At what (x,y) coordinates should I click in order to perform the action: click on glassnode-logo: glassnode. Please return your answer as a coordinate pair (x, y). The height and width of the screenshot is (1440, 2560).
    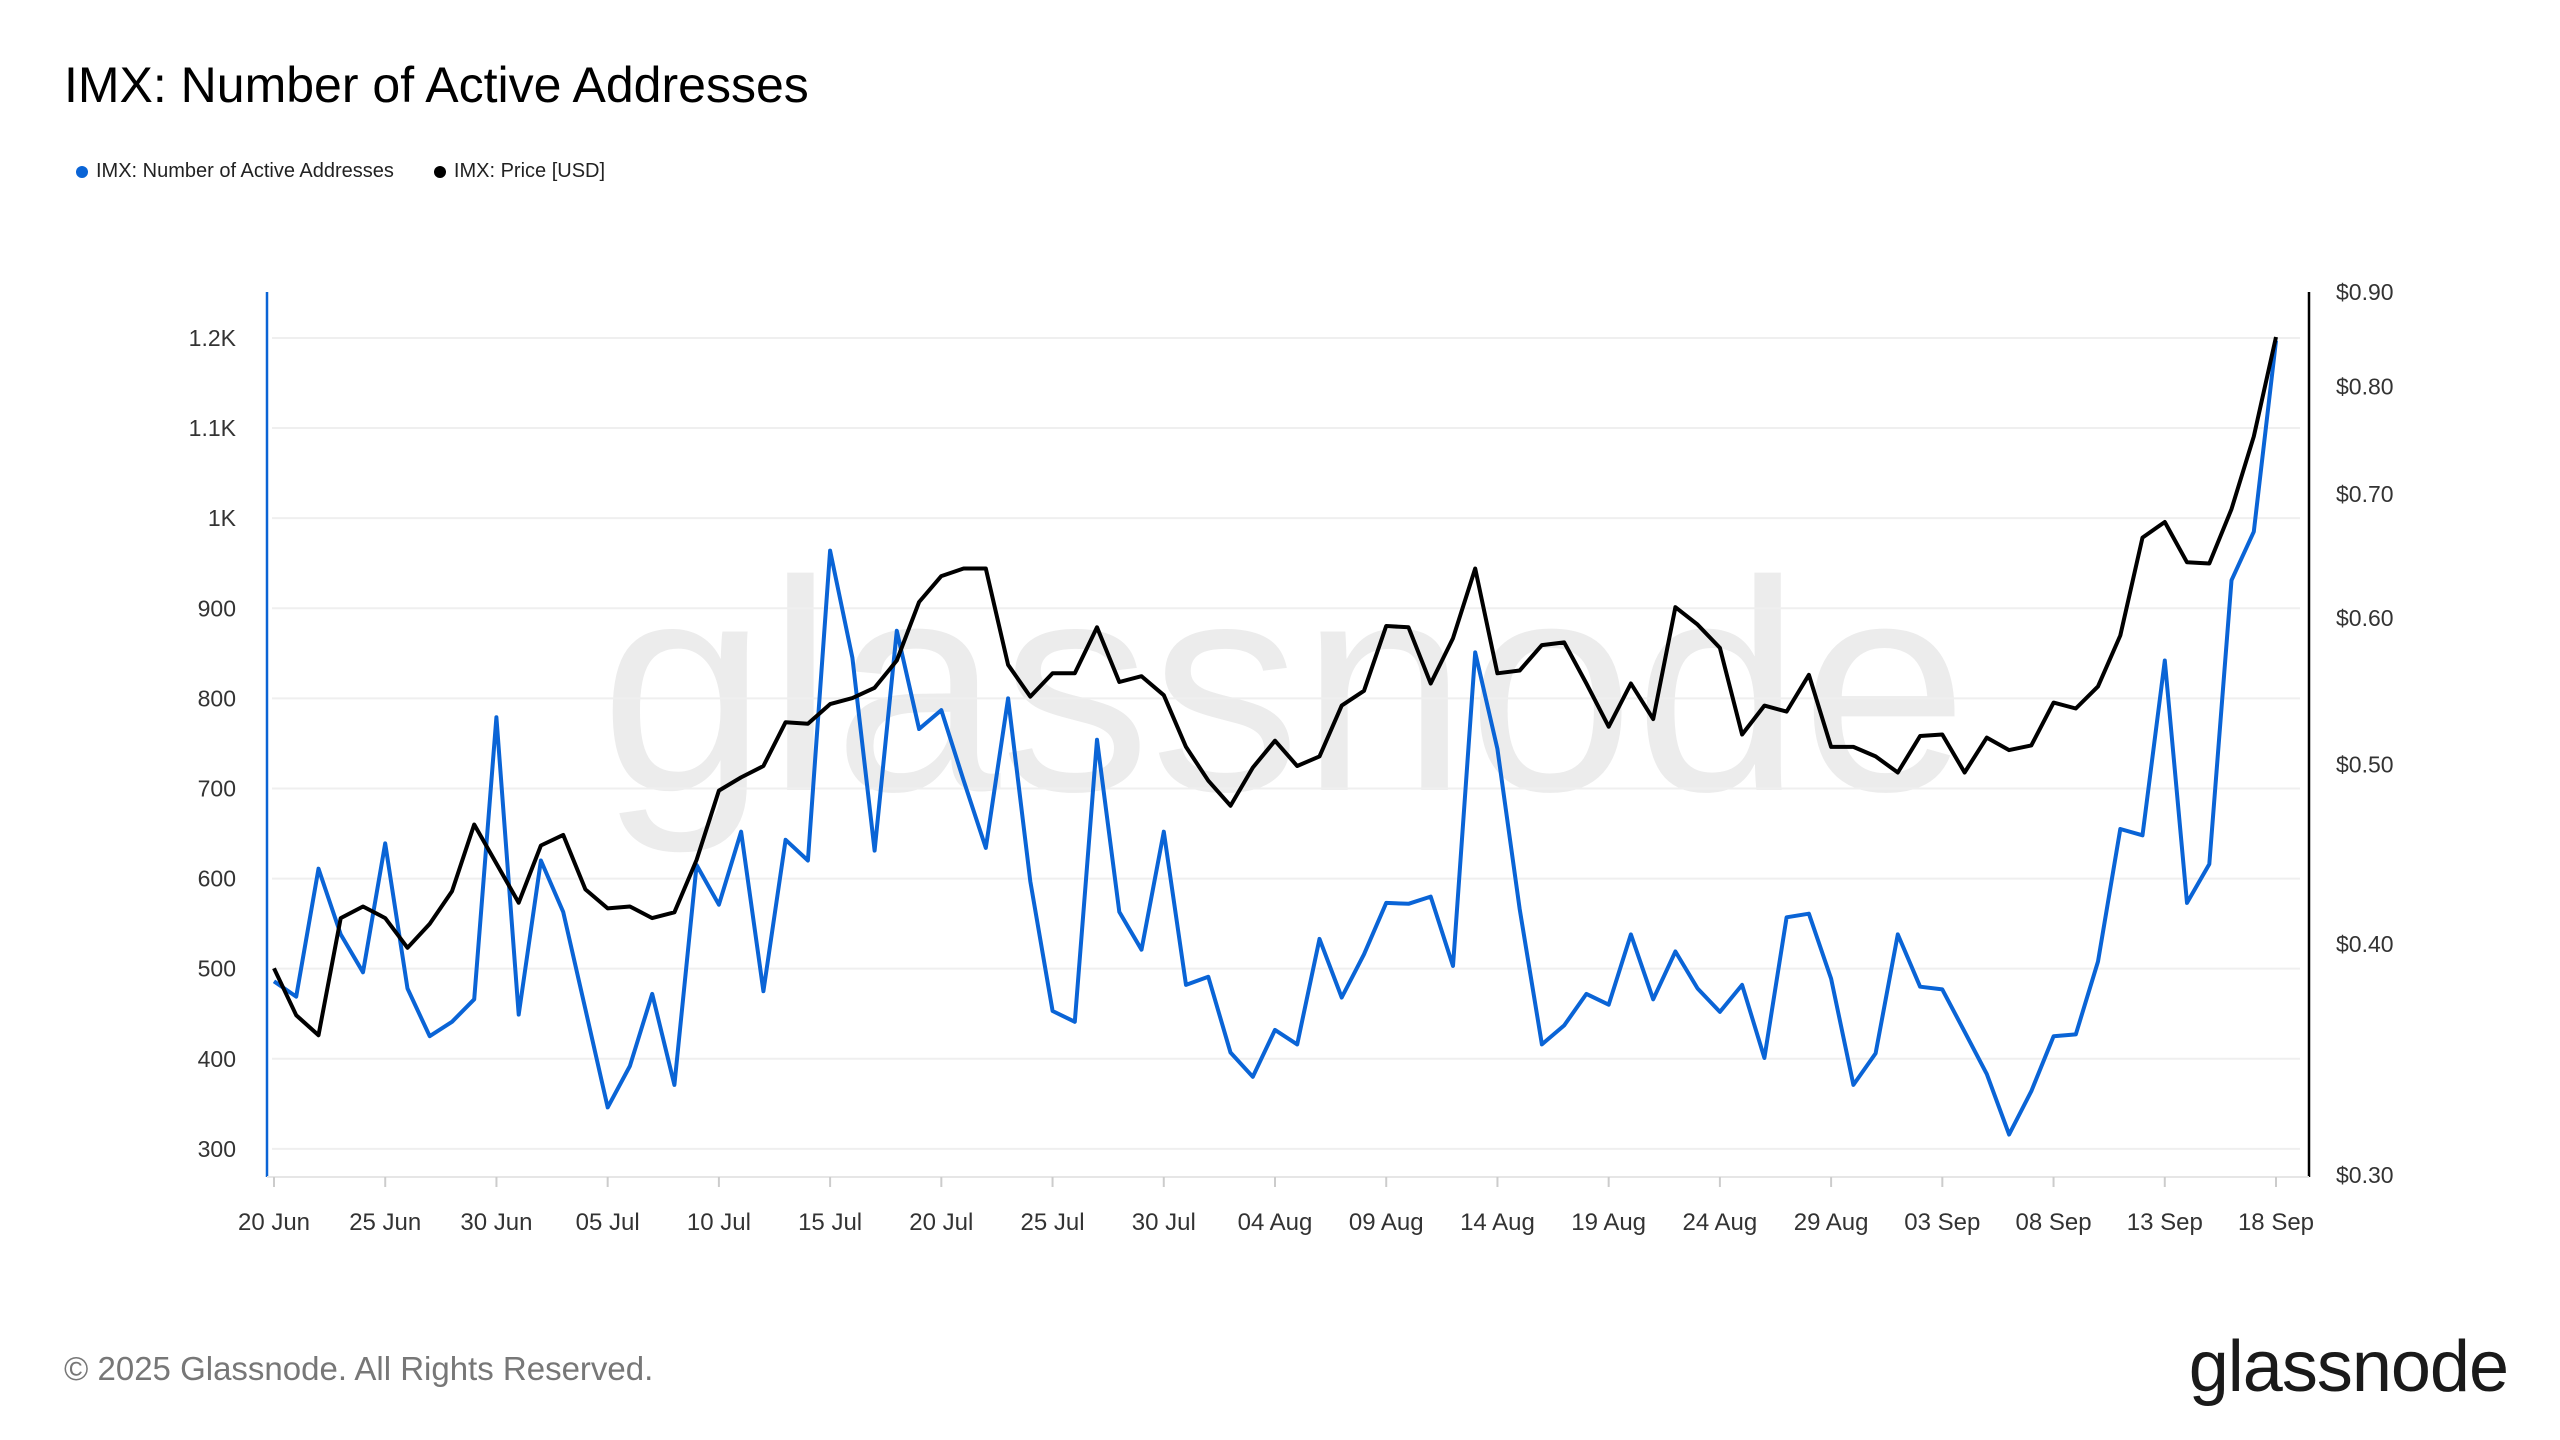
    Looking at the image, I should click on (2348, 1367).